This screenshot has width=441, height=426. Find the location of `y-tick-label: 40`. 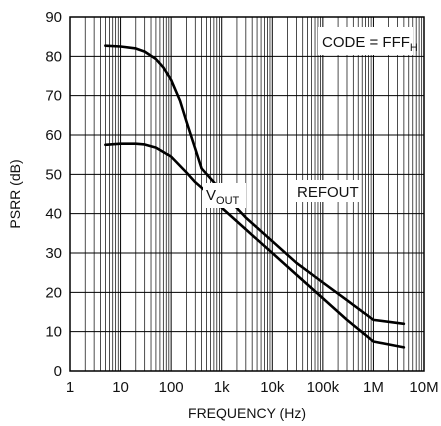

y-tick-label: 40 is located at coordinates (53, 214).